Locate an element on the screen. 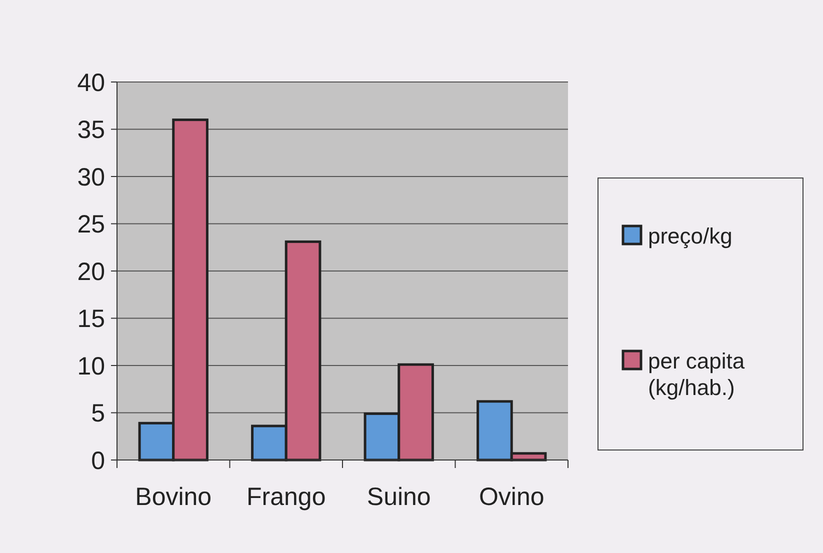 The width and height of the screenshot is (823, 553). y-tick-label: 5 is located at coordinates (98, 414).